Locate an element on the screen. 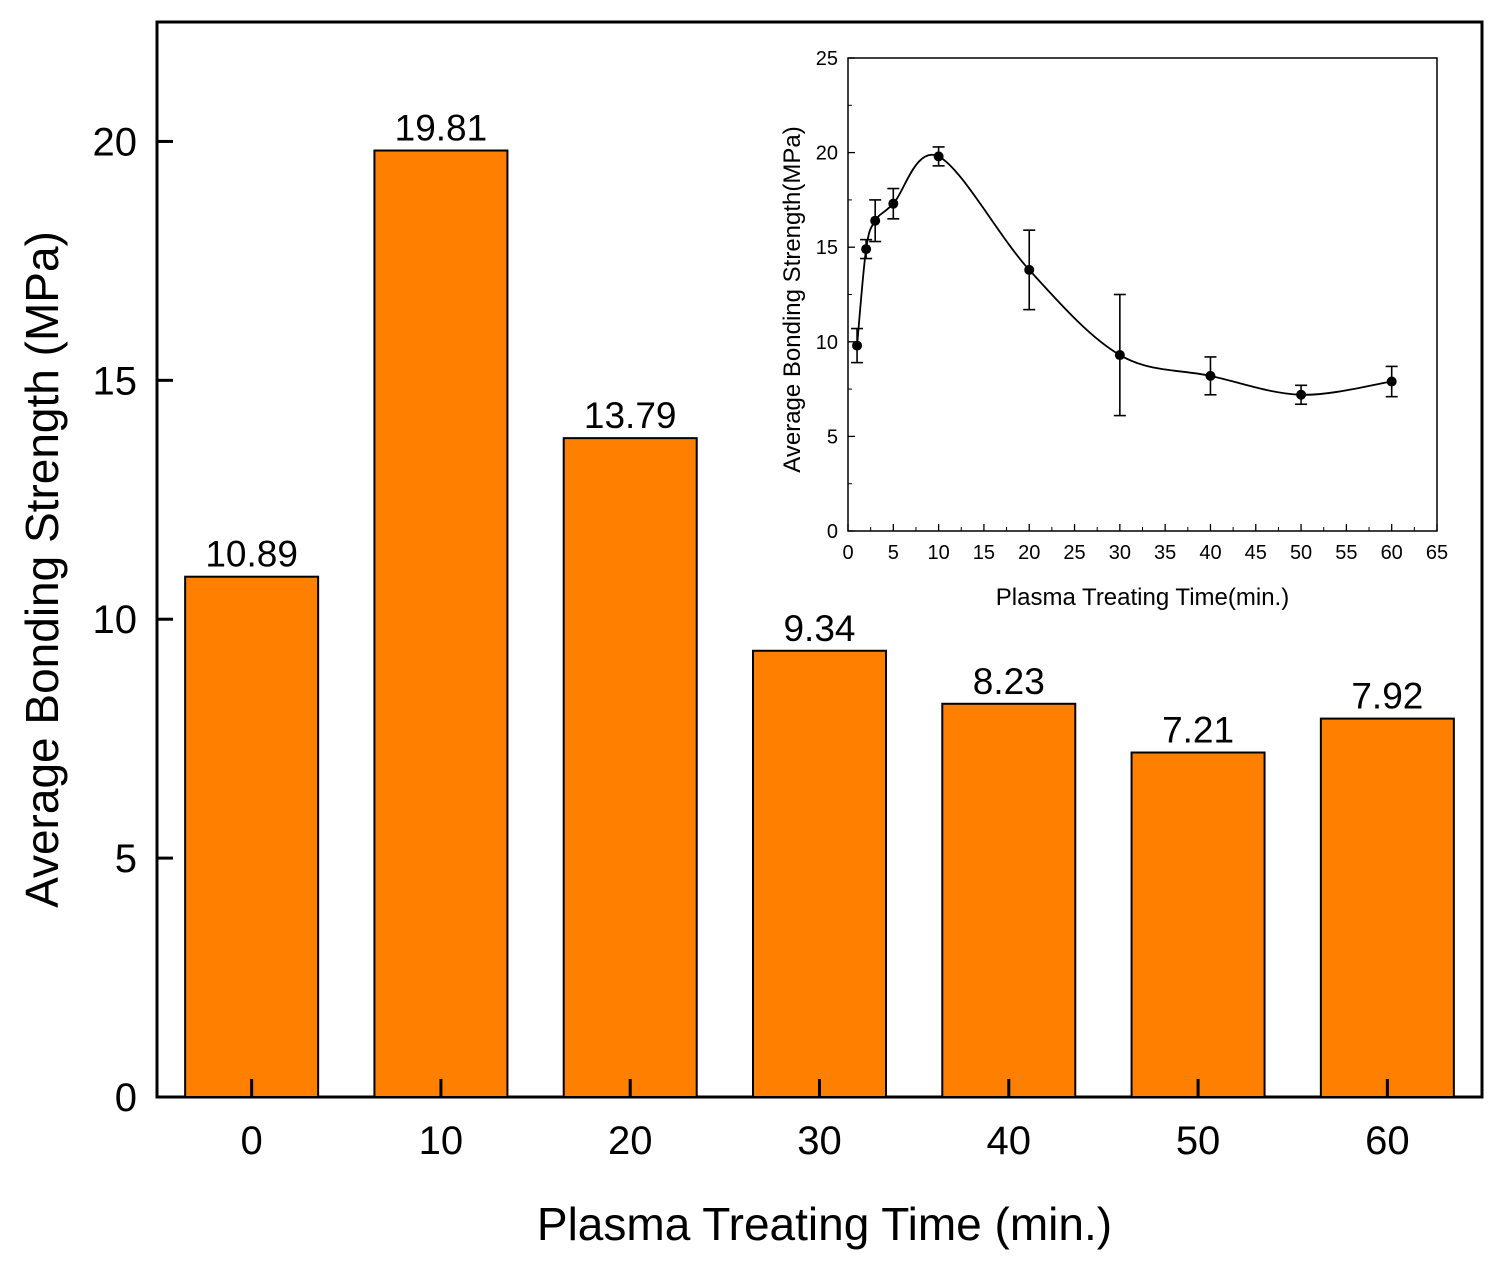  y-tick-label-10: 10 is located at coordinates (115, 620).